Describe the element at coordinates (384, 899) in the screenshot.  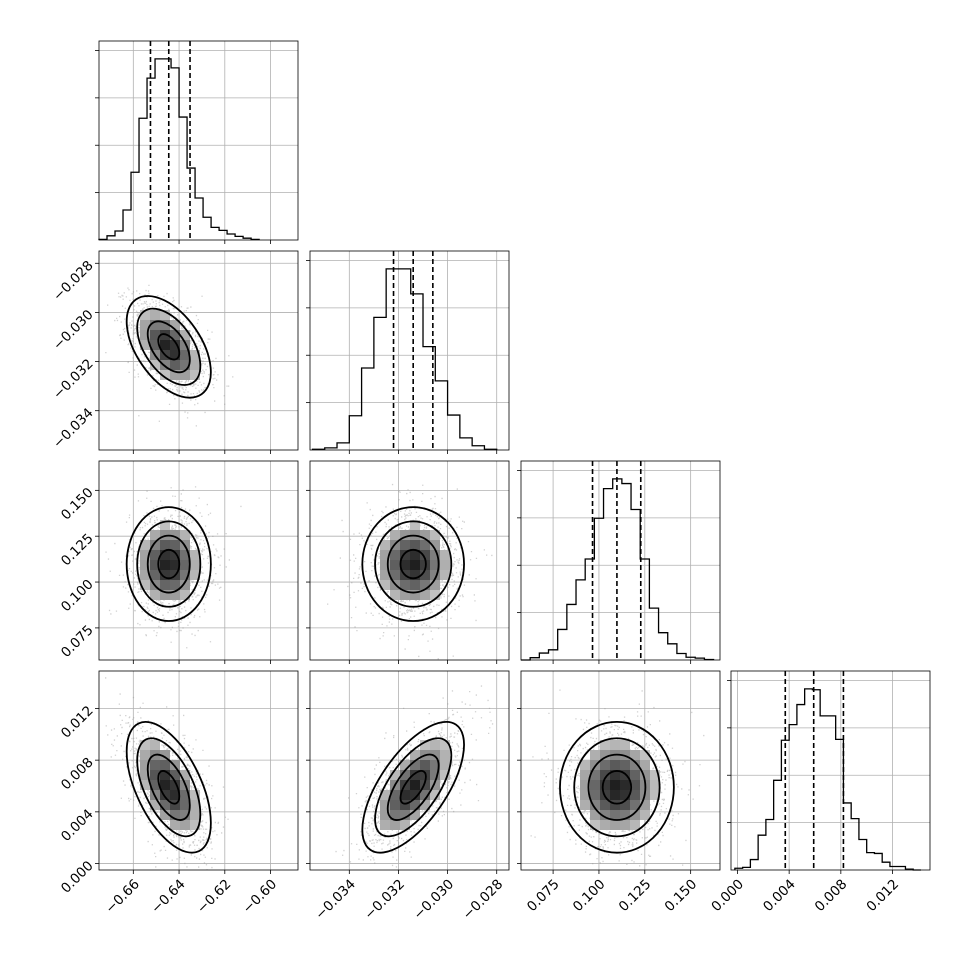
I see `x-tick-label: −0.032` at that location.